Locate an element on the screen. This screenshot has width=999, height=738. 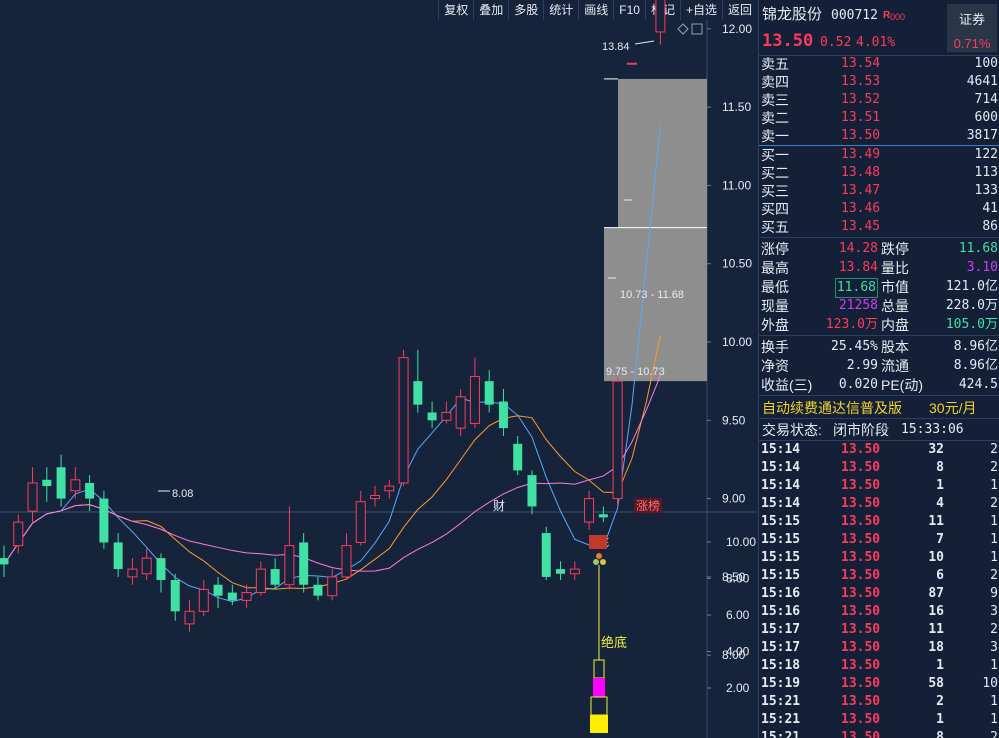
toolbar-item-1: 叠加 is located at coordinates (490, 10).